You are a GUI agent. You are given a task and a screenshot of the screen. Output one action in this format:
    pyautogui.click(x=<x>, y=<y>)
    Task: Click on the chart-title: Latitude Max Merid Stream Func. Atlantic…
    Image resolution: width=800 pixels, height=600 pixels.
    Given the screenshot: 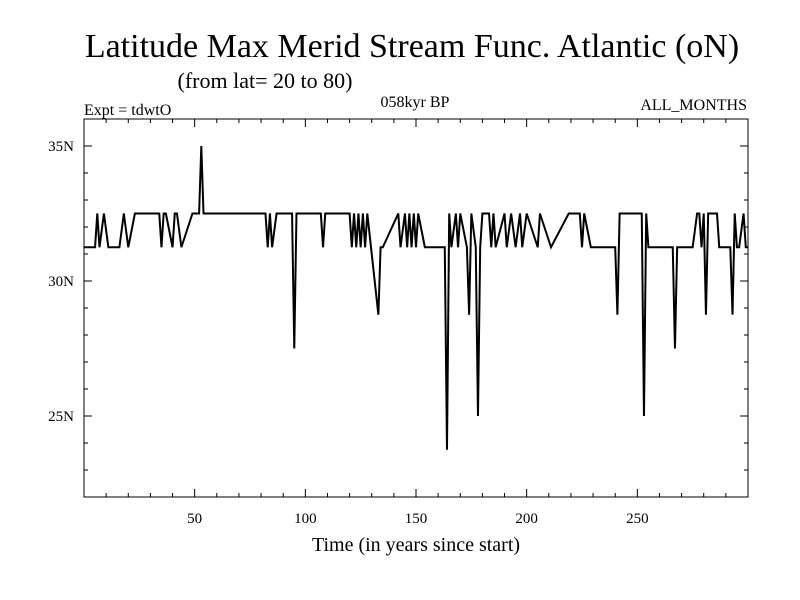 What is the action you would take?
    pyautogui.click(x=412, y=46)
    